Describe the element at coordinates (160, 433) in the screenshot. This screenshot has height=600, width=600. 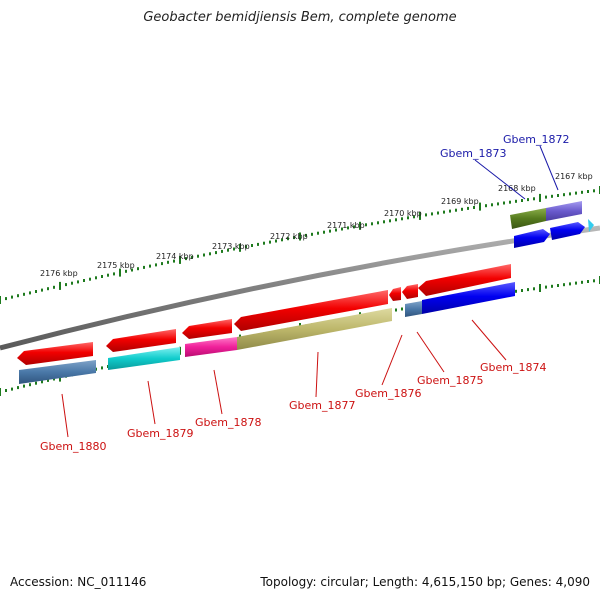
I see `label-gbem-1879: Gbem_1879` at that location.